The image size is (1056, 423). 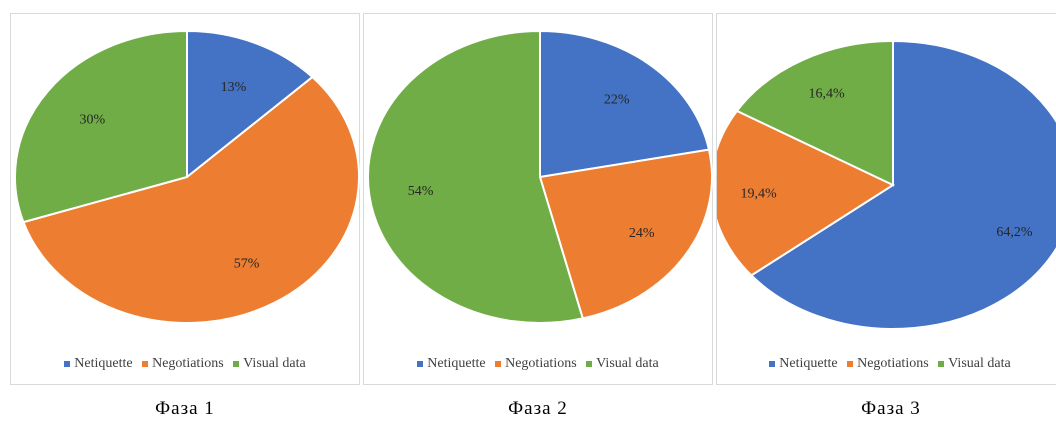 I want to click on legend-2: Netiquette Negotiations Visual data, so click(x=538, y=364).